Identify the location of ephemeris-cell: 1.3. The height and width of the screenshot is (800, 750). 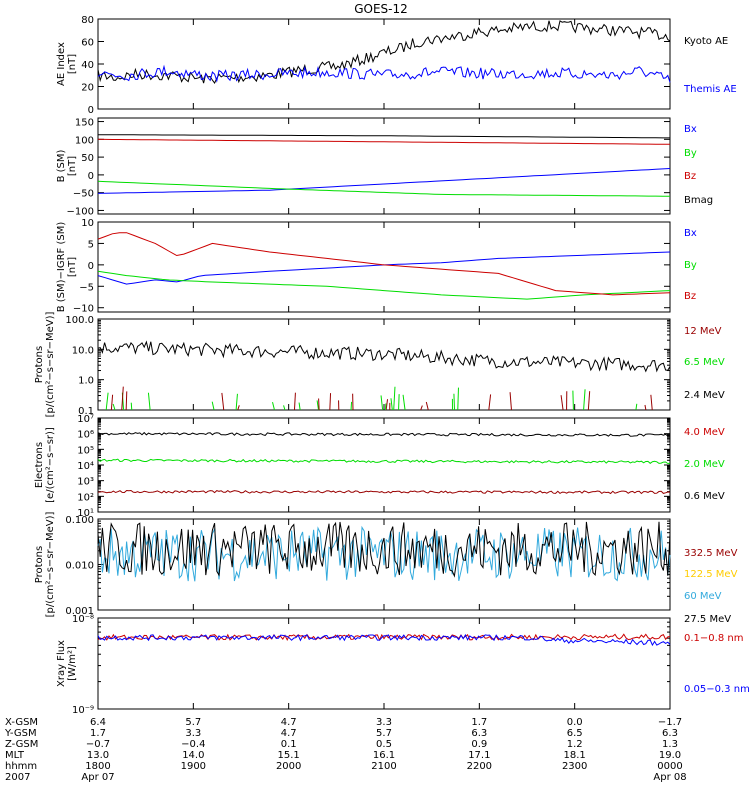
(670, 744).